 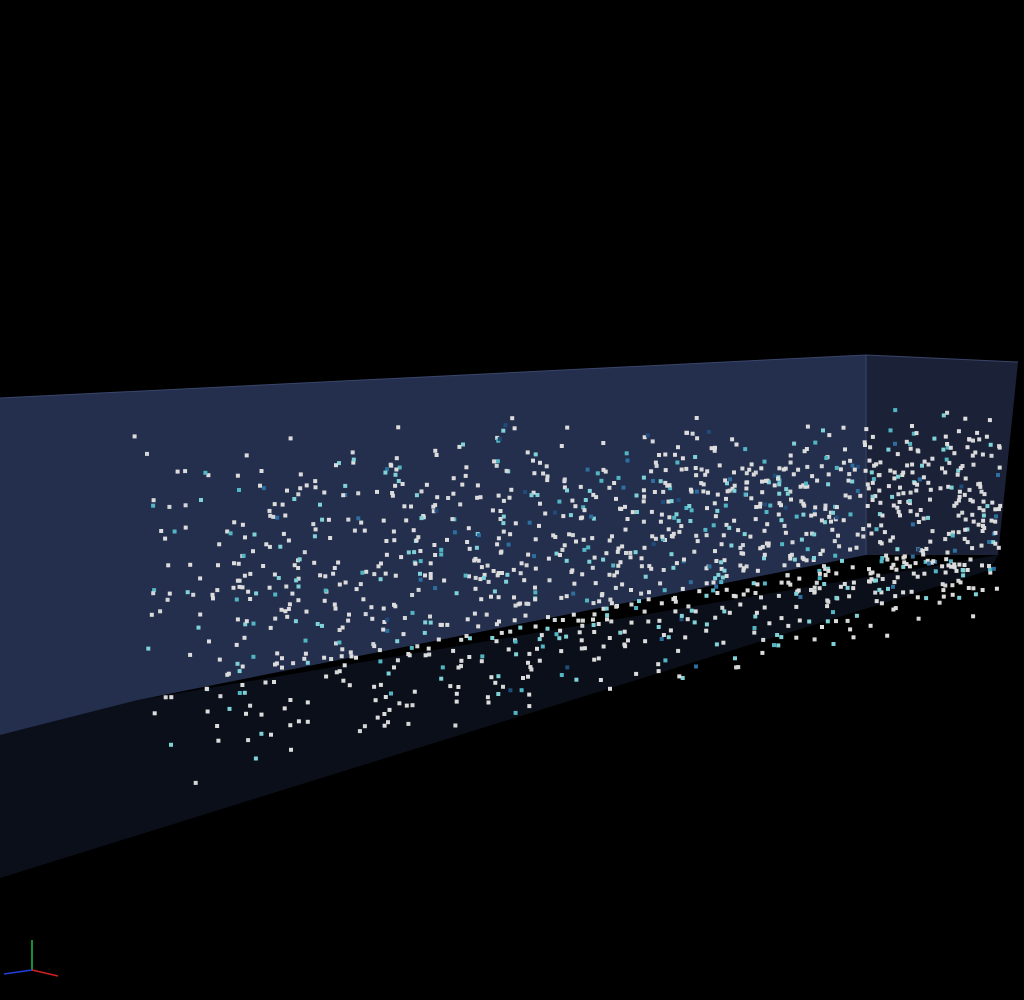 What do you see at coordinates (31, 958) in the screenshot?
I see `orientation-axes-gizmo` at bounding box center [31, 958].